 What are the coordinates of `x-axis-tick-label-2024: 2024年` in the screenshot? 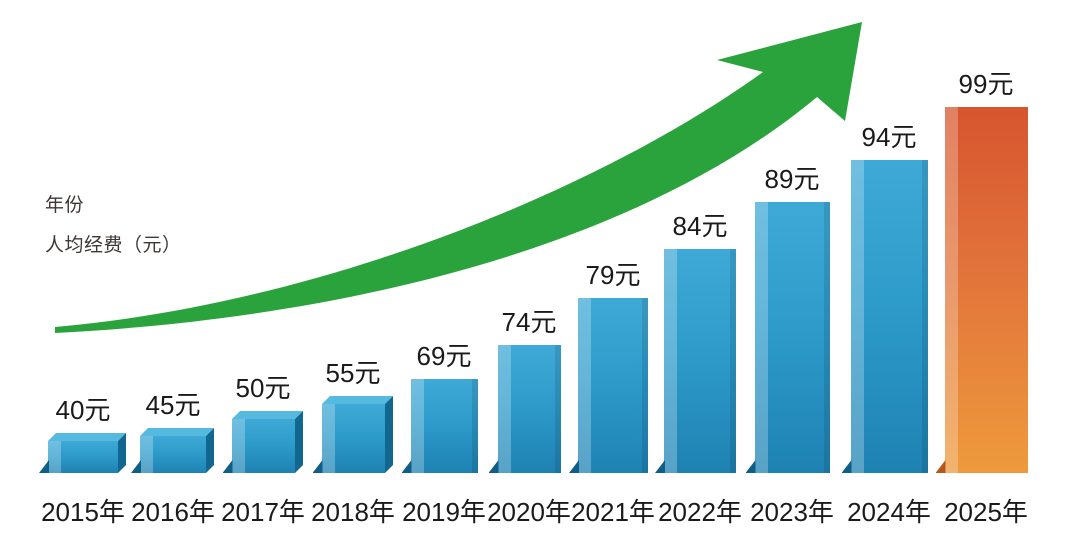 It's located at (889, 512).